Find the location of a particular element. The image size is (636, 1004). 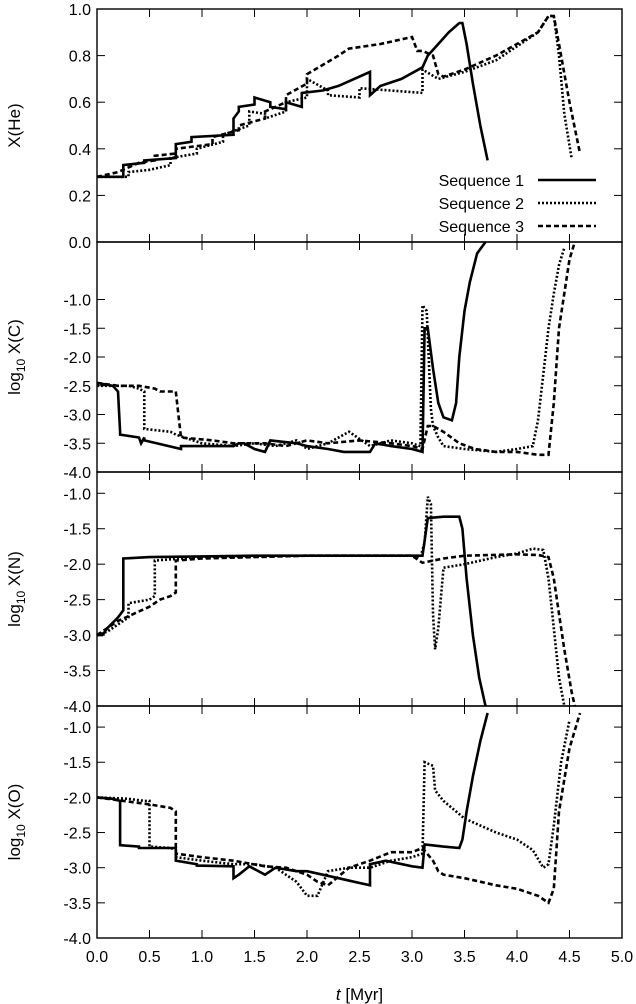

y-tick-label-c: -4.0 is located at coordinates (77, 473).